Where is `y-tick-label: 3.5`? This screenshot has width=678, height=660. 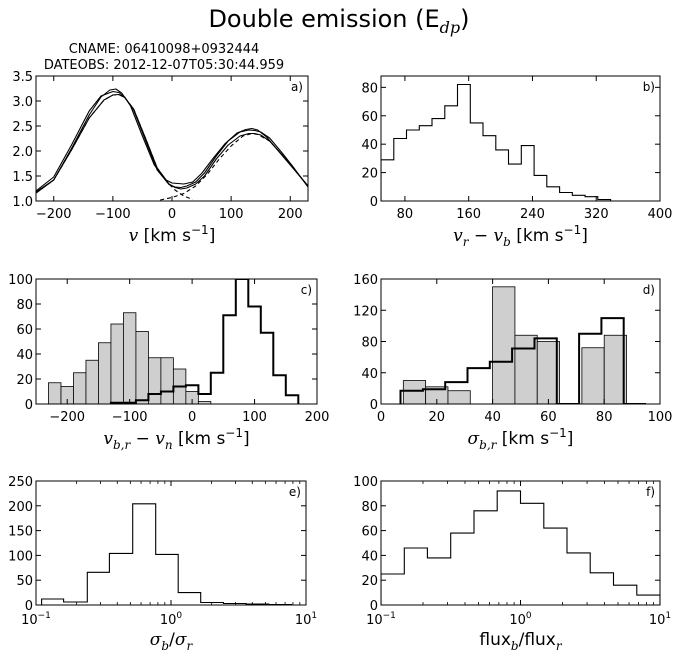
y-tick-label: 3.5 is located at coordinates (22, 77).